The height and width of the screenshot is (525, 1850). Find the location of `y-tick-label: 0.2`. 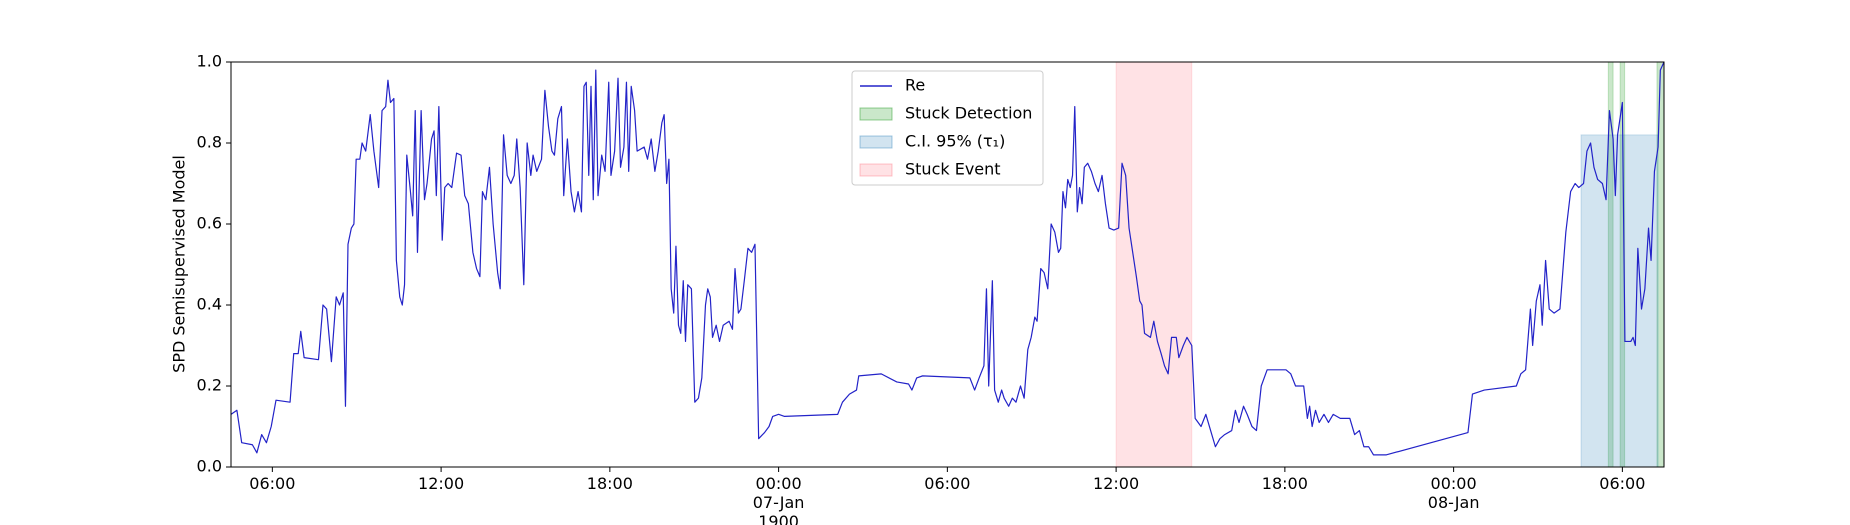

y-tick-label: 0.2 is located at coordinates (209, 385).